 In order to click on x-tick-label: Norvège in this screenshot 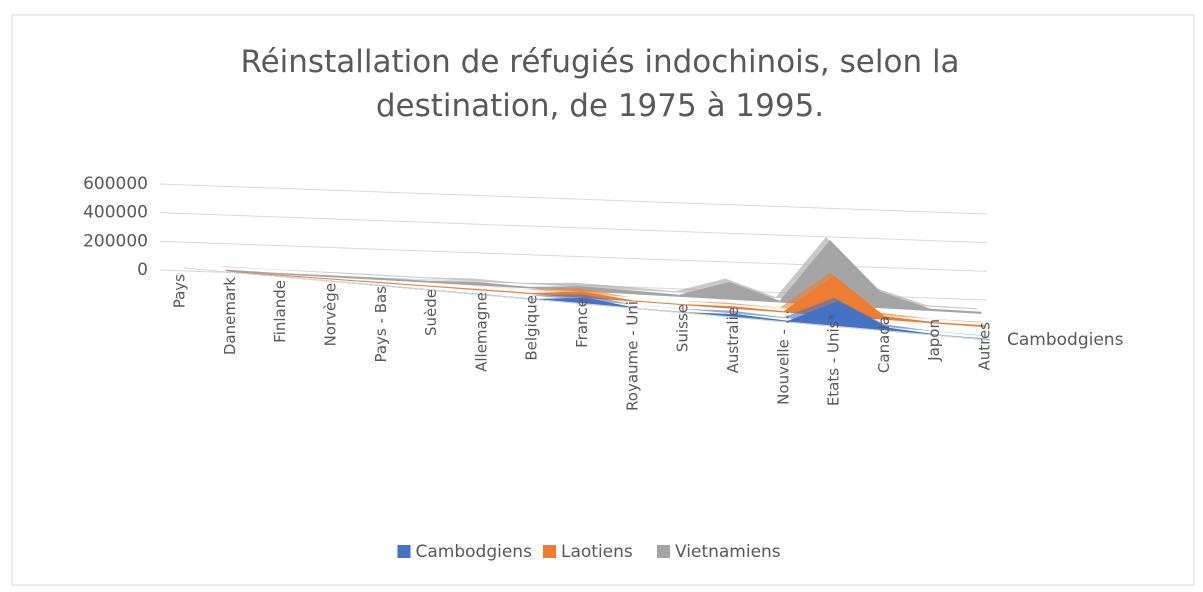, I will do `click(330, 314)`.